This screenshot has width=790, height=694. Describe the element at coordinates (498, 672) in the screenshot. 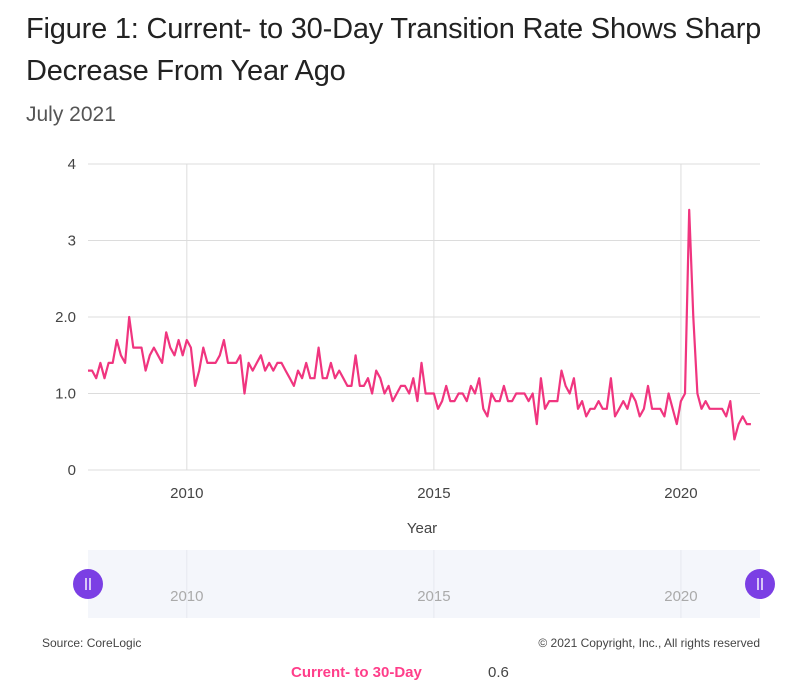

I see `readout-value: 0.6` at that location.